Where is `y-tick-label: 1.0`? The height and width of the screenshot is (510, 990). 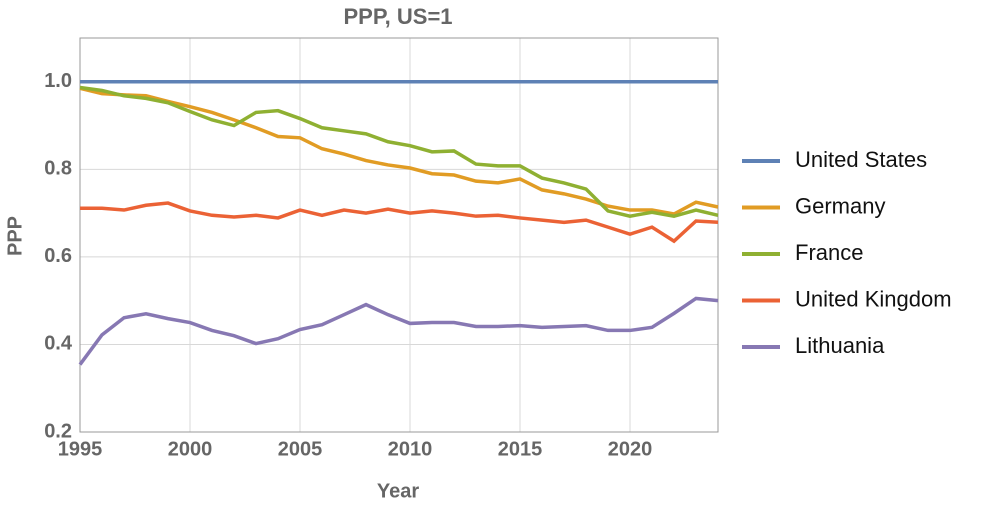 y-tick-label: 1.0 is located at coordinates (58, 81).